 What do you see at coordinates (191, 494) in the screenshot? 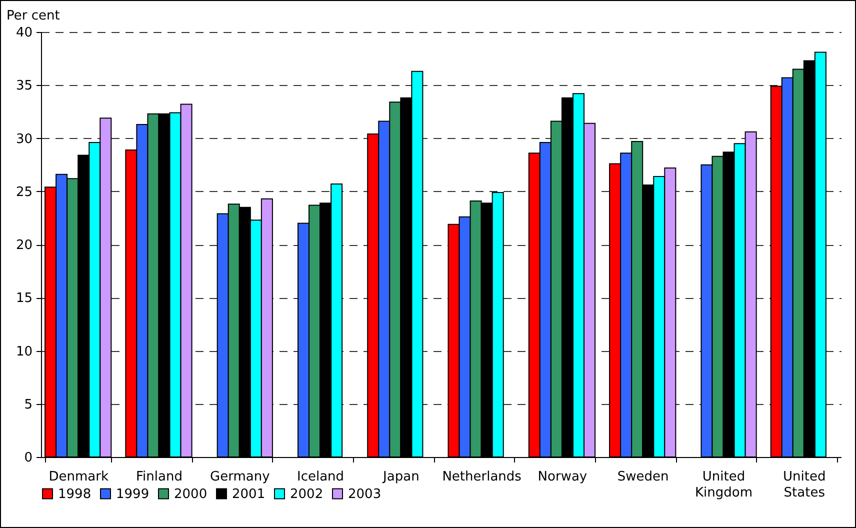
I see `legend-label: 2000` at bounding box center [191, 494].